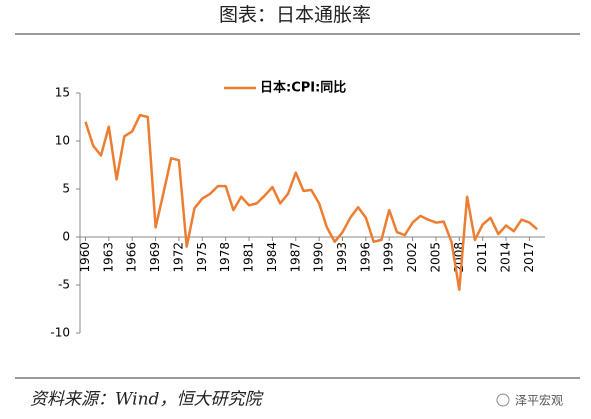  What do you see at coordinates (60, 333) in the screenshot?
I see `y-tick-label: -10` at bounding box center [60, 333].